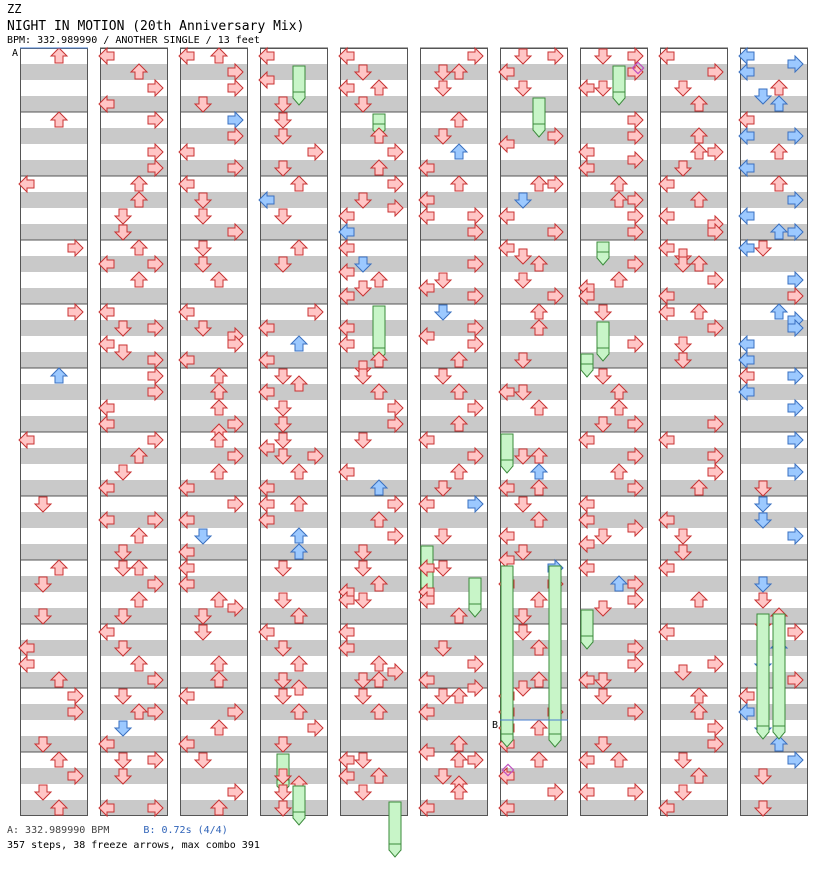  I want to click on marker-b: B, so click(530, 725).